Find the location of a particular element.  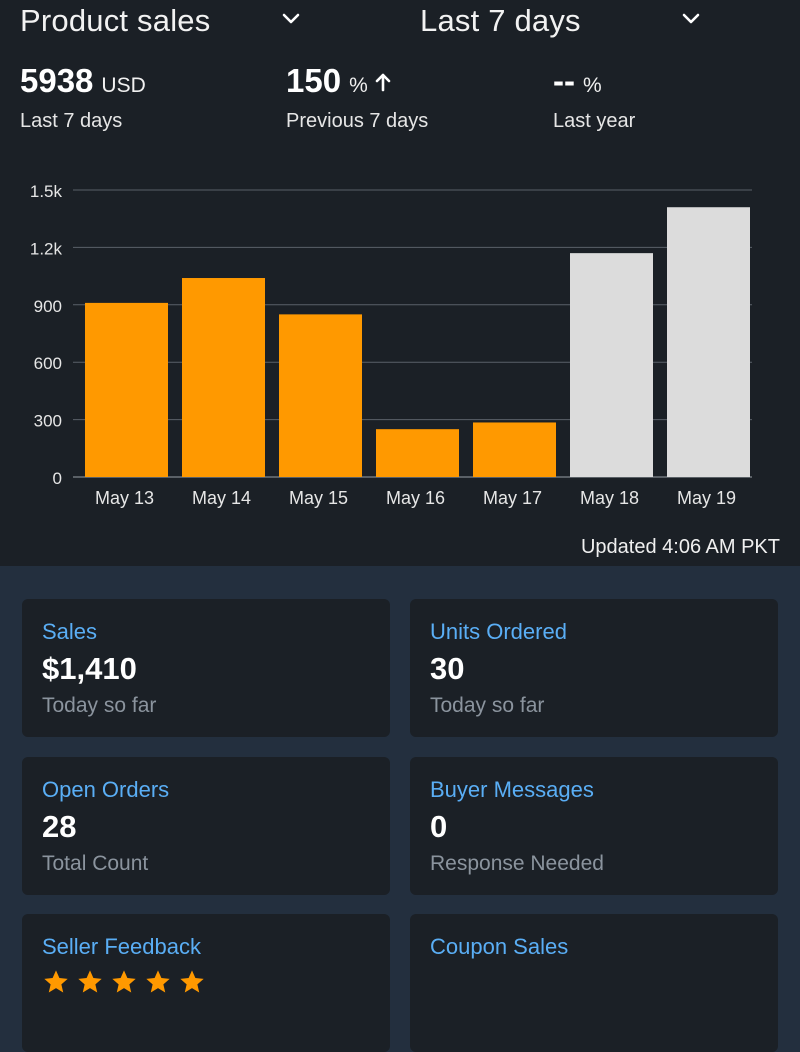

card-title: Units Ordered is located at coordinates (498, 631).